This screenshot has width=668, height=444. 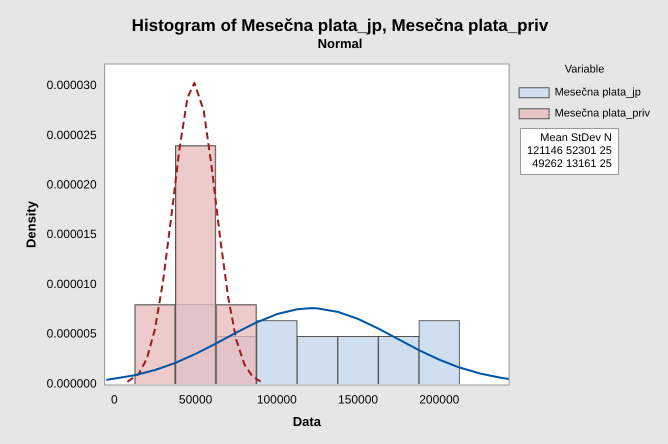 What do you see at coordinates (194, 232) in the screenshot?
I see `line-series` at bounding box center [194, 232].